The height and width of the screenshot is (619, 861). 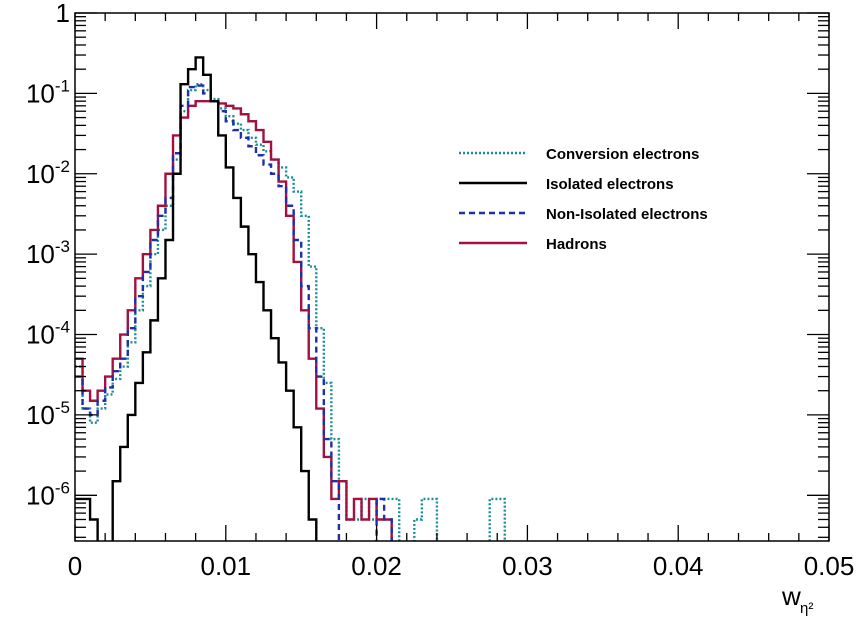 I want to click on x-tick-label: 0.02, so click(x=376, y=566).